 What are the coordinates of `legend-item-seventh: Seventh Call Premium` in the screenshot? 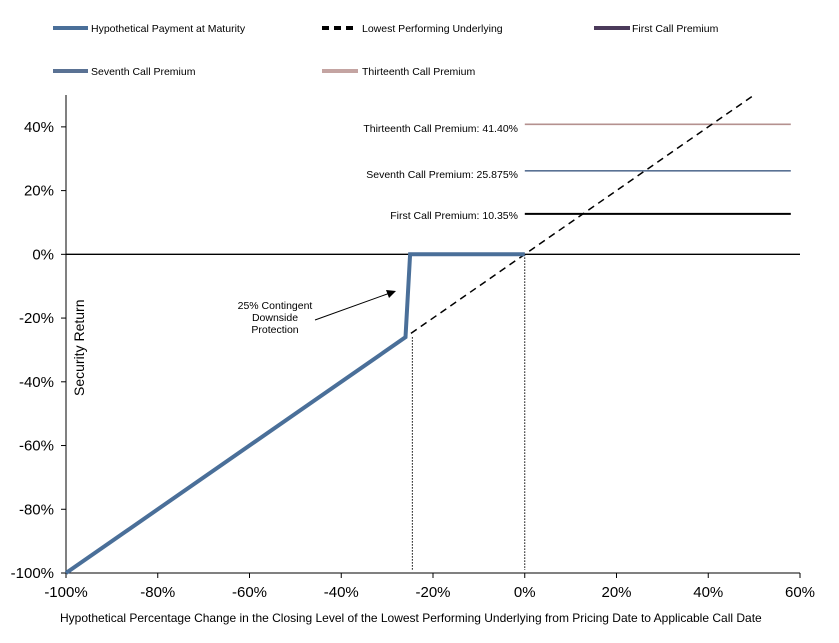 It's located at (124, 72).